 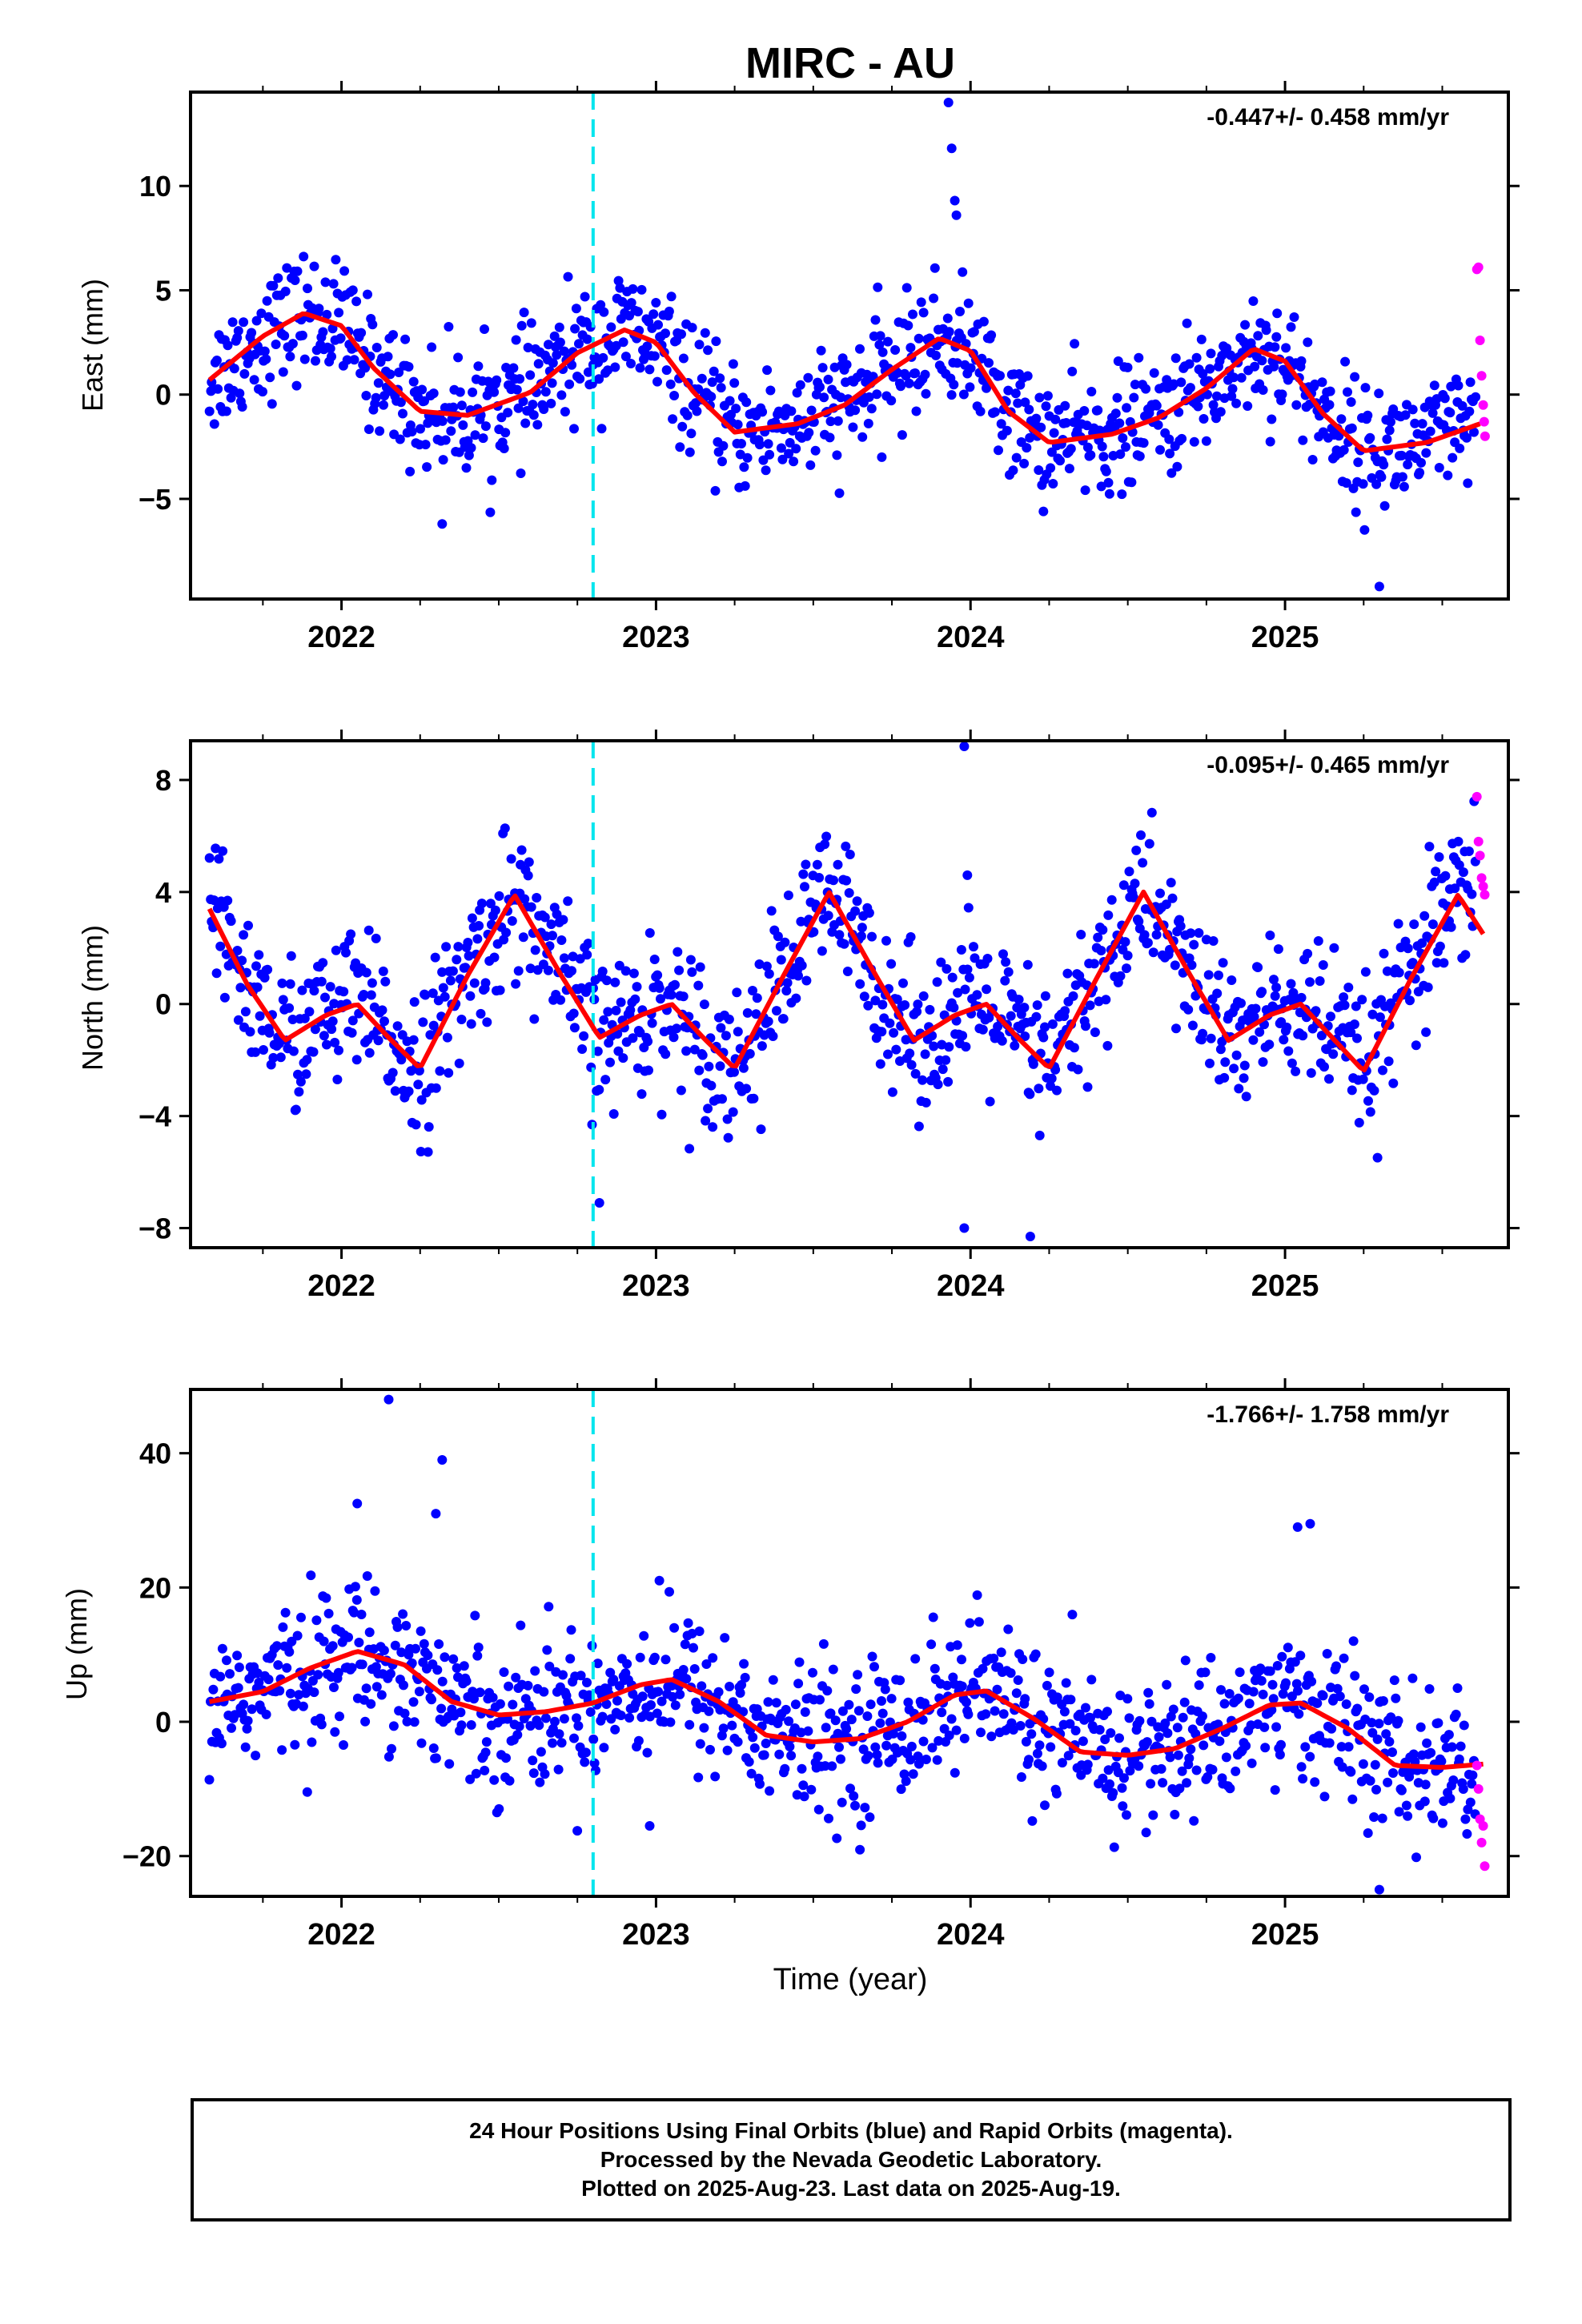 I want to click on up-rapid-point, so click(x=1477, y=1765).